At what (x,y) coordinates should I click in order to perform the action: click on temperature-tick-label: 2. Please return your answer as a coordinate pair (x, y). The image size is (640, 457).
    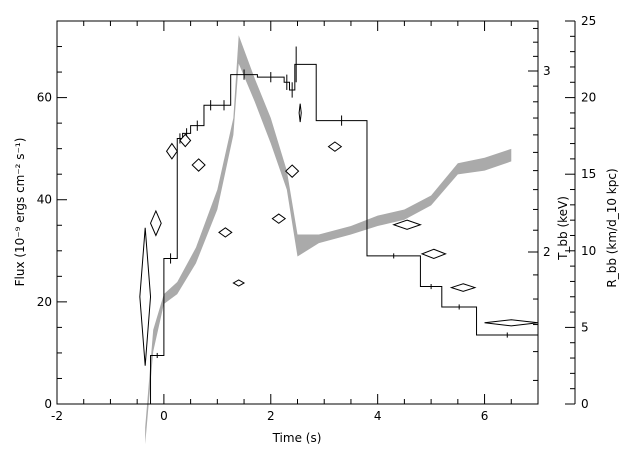
    Looking at the image, I should click on (547, 252).